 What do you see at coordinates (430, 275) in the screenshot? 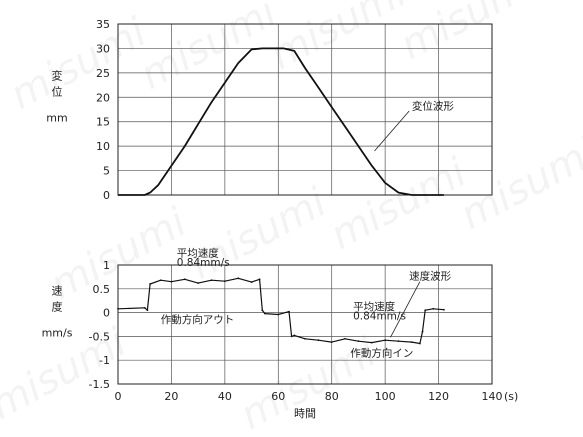
I see `annotation-label: 速度波形` at bounding box center [430, 275].